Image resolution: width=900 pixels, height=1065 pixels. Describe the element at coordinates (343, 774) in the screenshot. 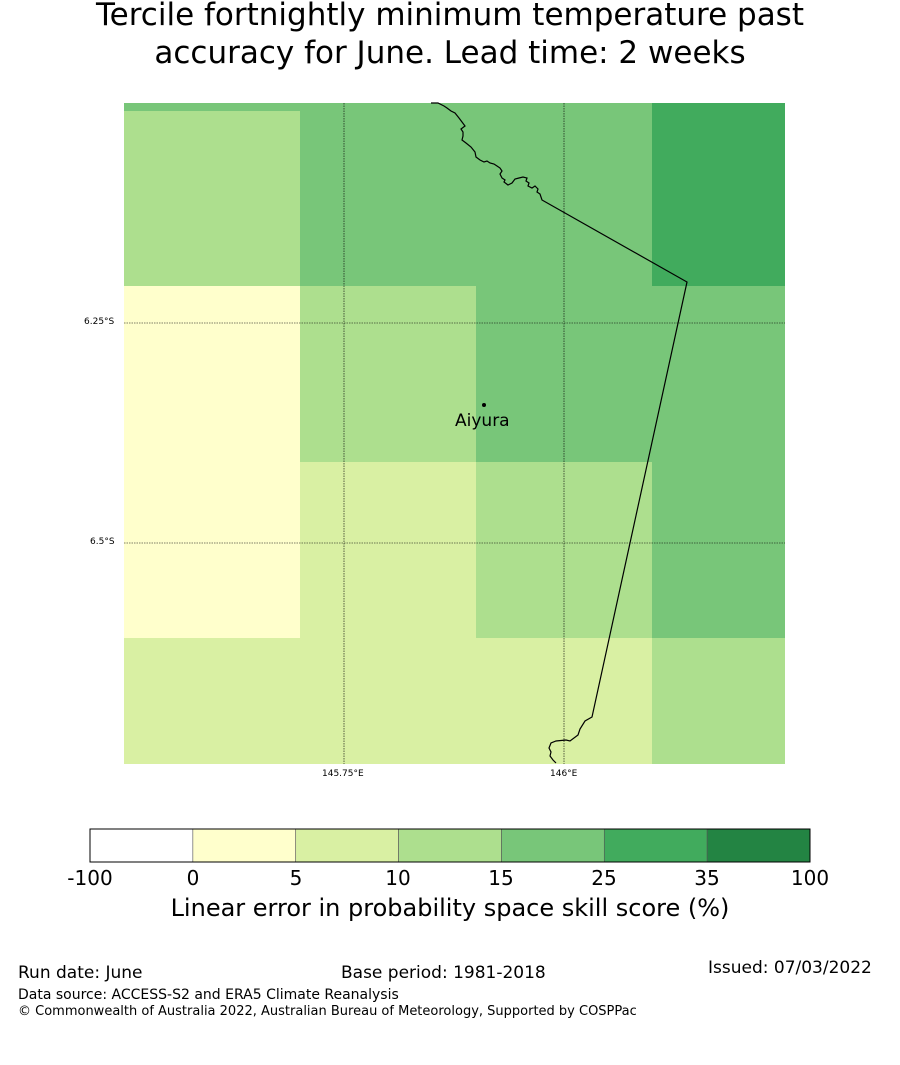

I see `lon-label-145-75: 145.75°E` at that location.